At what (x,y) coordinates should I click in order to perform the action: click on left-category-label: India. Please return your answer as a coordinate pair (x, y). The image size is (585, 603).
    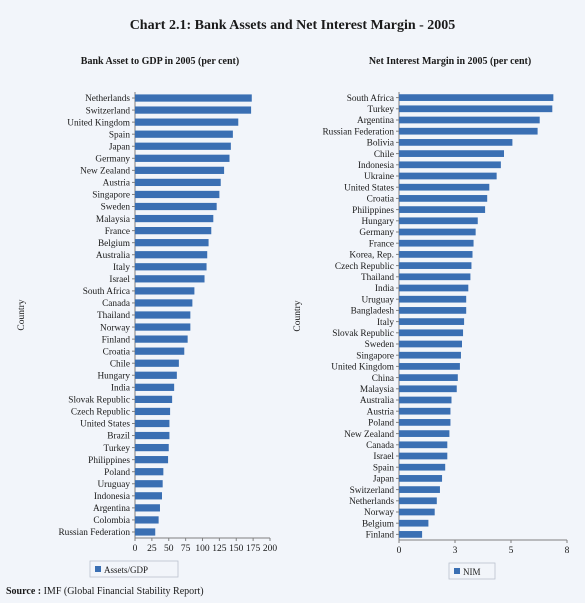
    Looking at the image, I should click on (120, 389).